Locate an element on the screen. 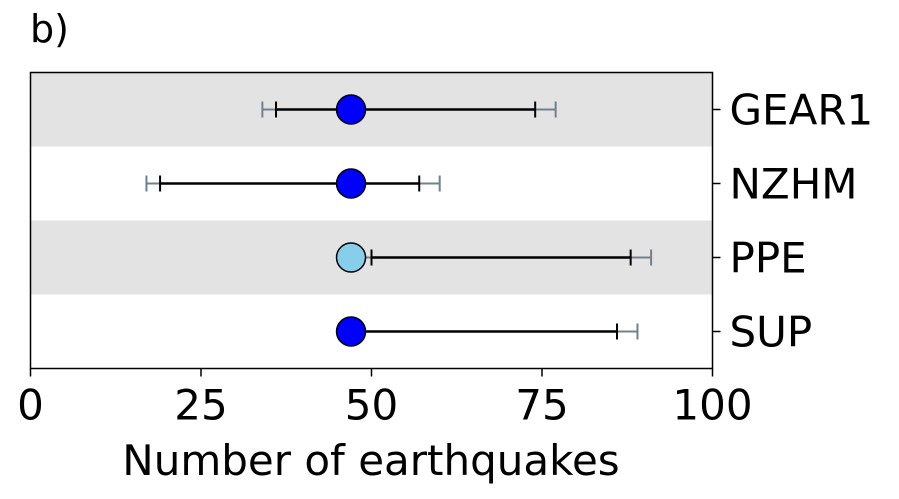  marker-sup is located at coordinates (351, 331).